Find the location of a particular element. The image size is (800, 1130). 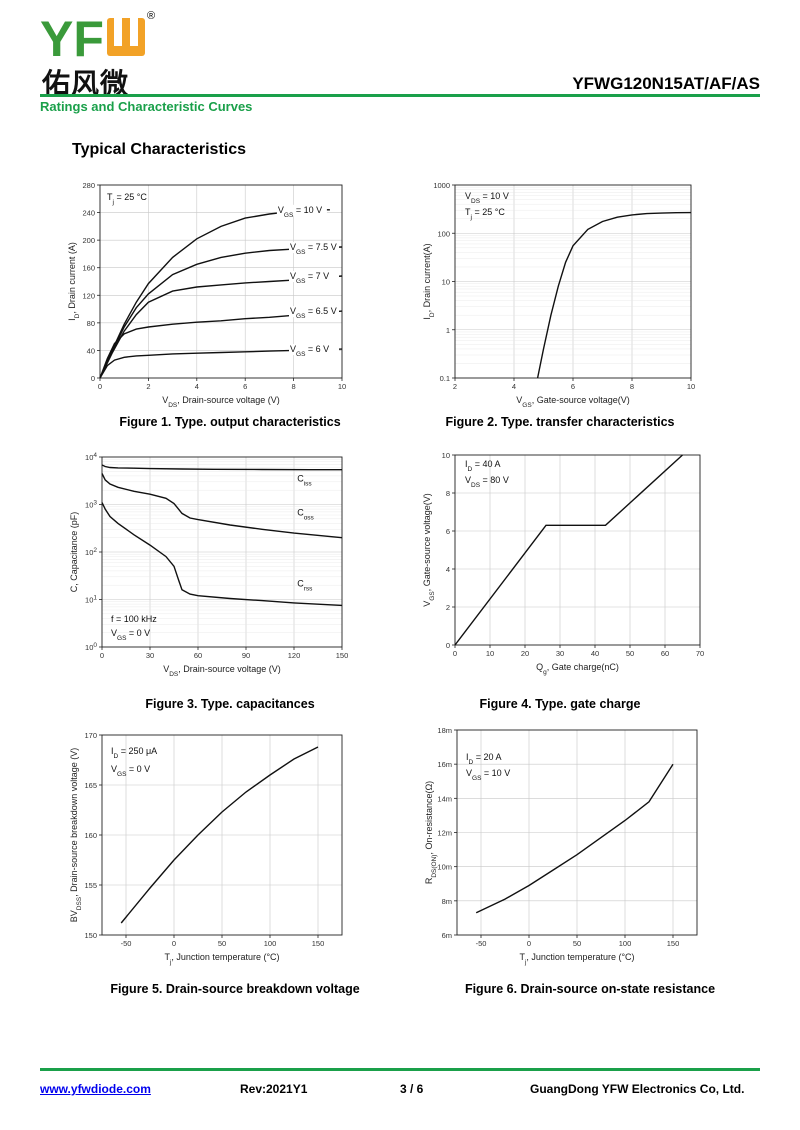

series-label-bg is located at coordinates (301, 210).